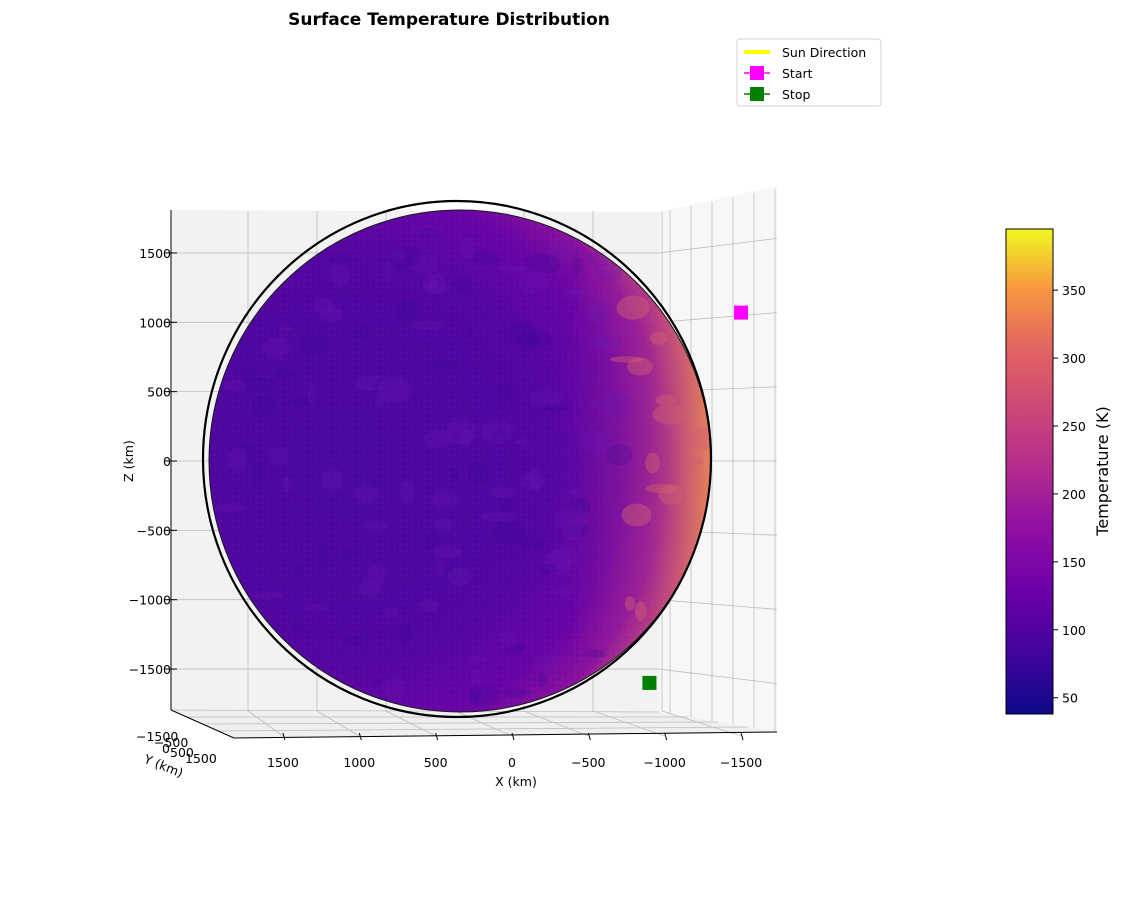 This screenshot has width=1122, height=920. Describe the element at coordinates (449, 20) in the screenshot. I see `chart-title: Surface Temperature Distribution` at that location.